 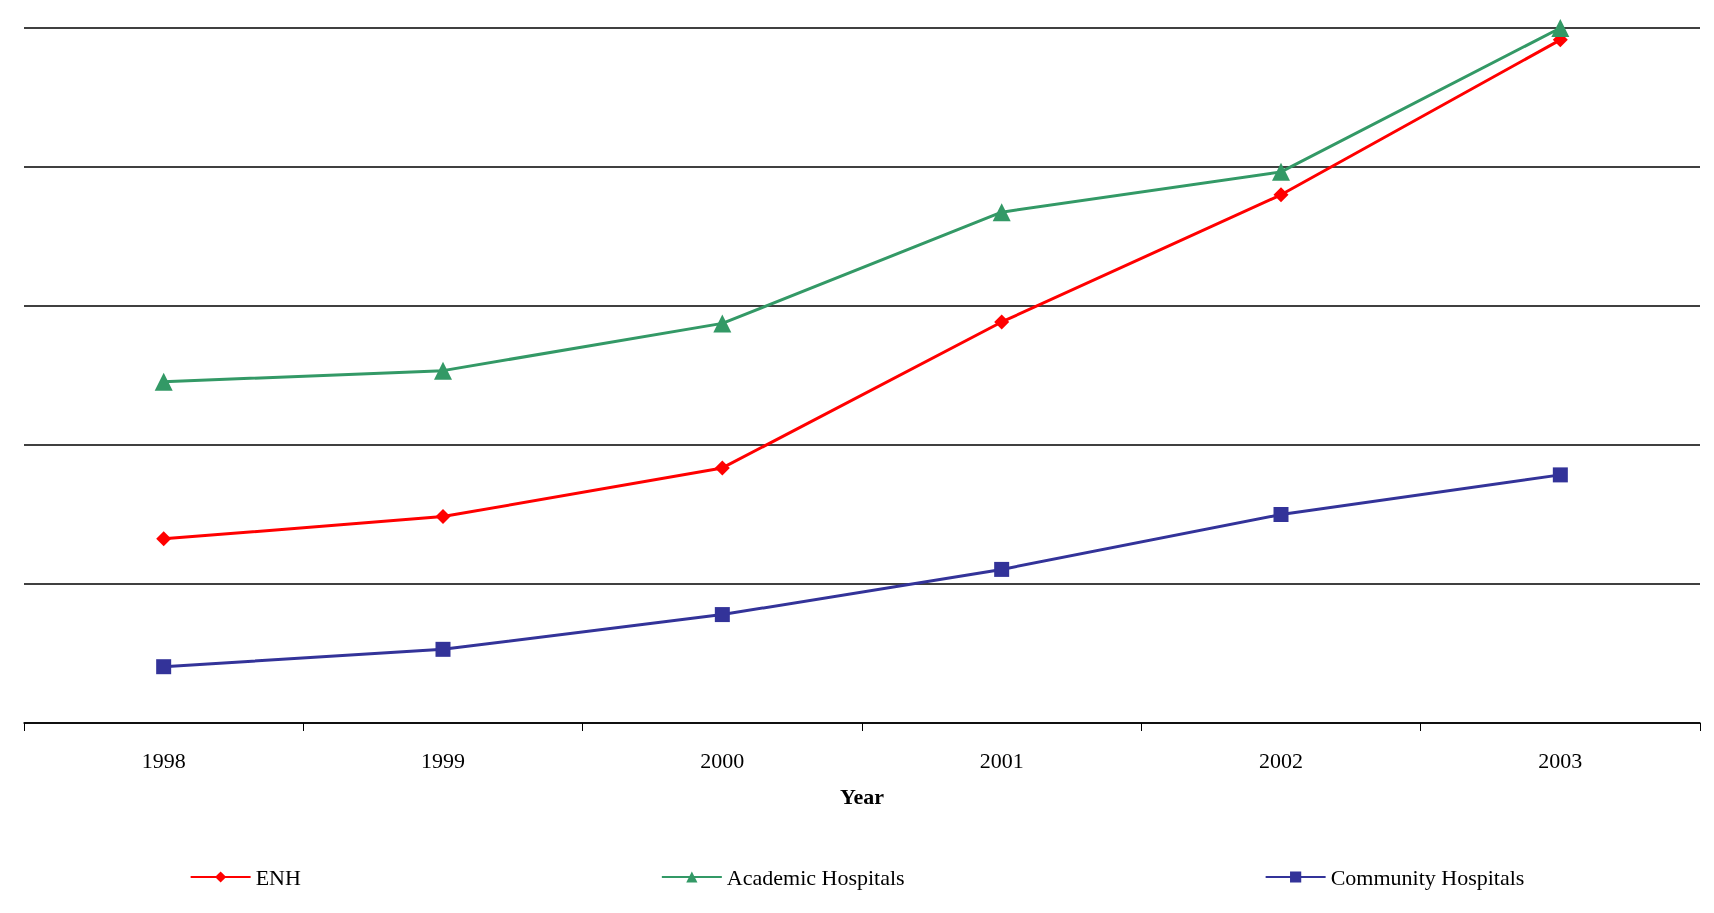 What do you see at coordinates (163, 760) in the screenshot?
I see `x-tick-label: 1998` at bounding box center [163, 760].